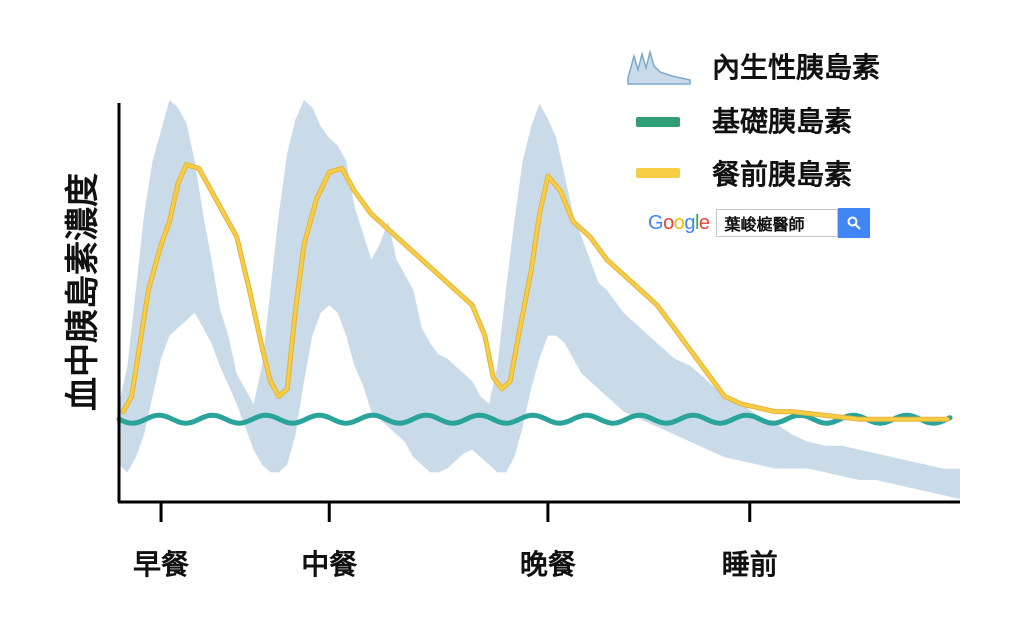 This screenshot has height=619, width=1024. What do you see at coordinates (455, 541) in the screenshot?
I see `x-tick-layer: 早餐 中餐 晚餐 睡前` at bounding box center [455, 541].